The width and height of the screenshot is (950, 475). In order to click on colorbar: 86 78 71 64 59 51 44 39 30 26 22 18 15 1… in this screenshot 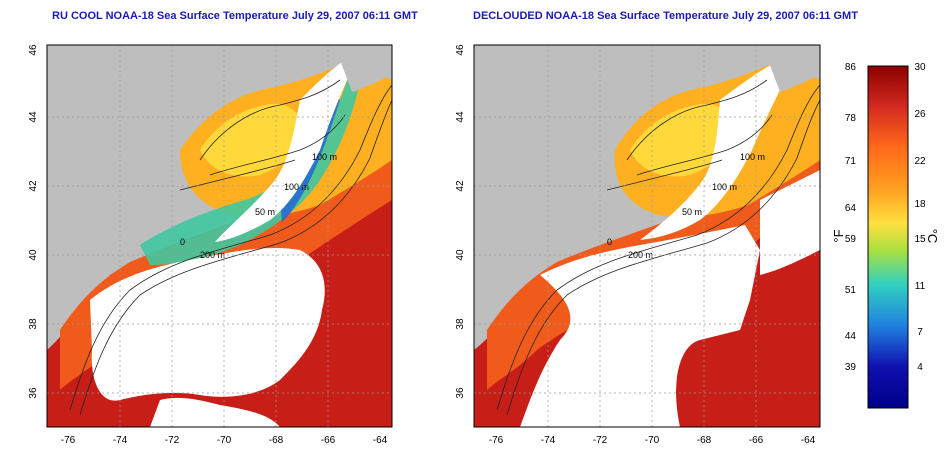, I will do `click(885, 235)`.